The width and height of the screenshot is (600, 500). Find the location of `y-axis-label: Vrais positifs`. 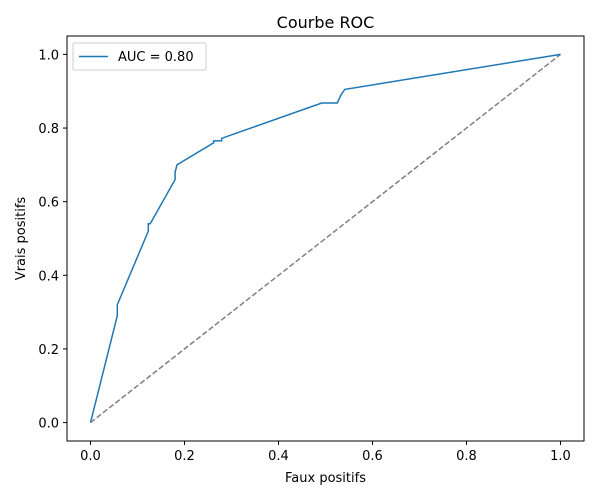

y-axis-label: Vrais positifs is located at coordinates (21, 239).